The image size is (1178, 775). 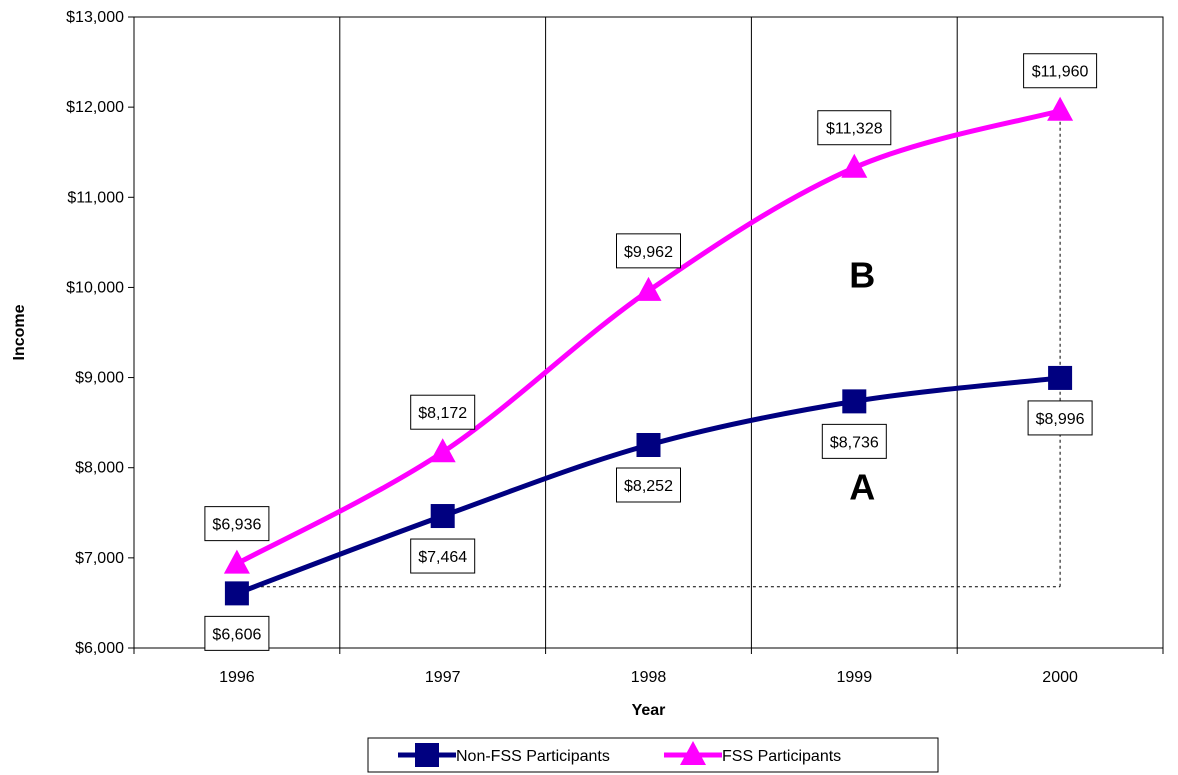 I want to click on data-label-text: $8,996, so click(x=1060, y=419).